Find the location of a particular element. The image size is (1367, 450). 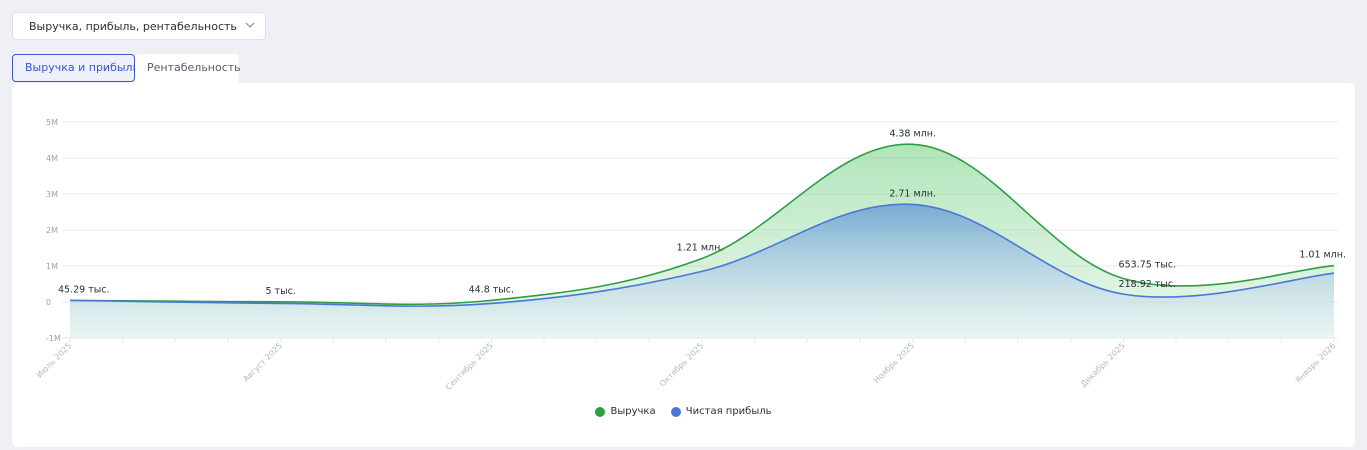

legend-dot-revenue is located at coordinates (600, 411).